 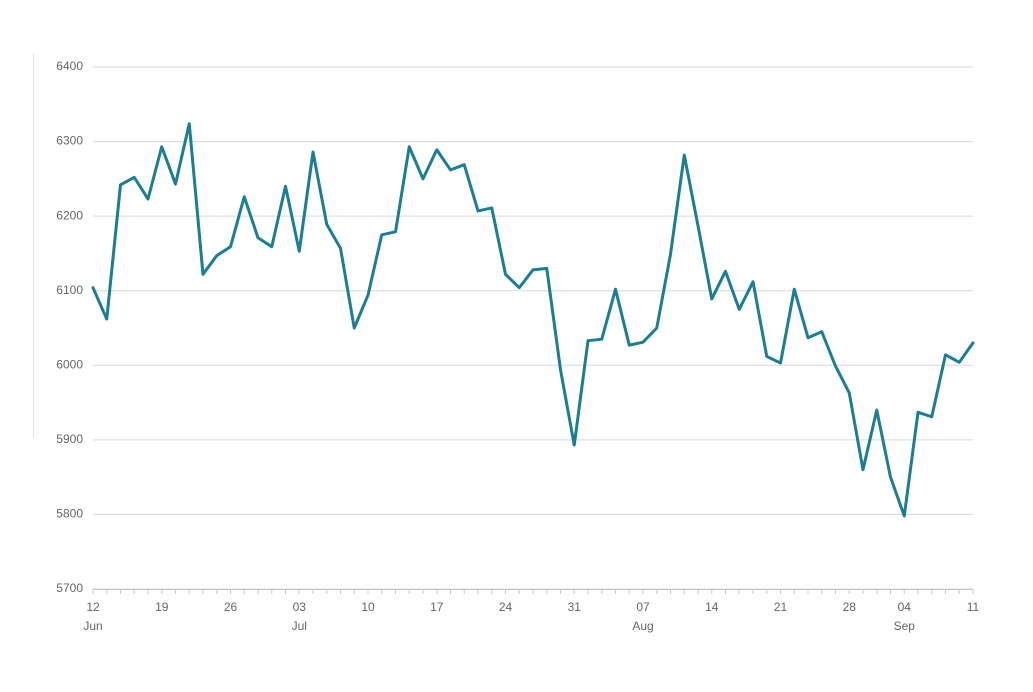 I want to click on x-tick-label: 10, so click(x=368, y=607).